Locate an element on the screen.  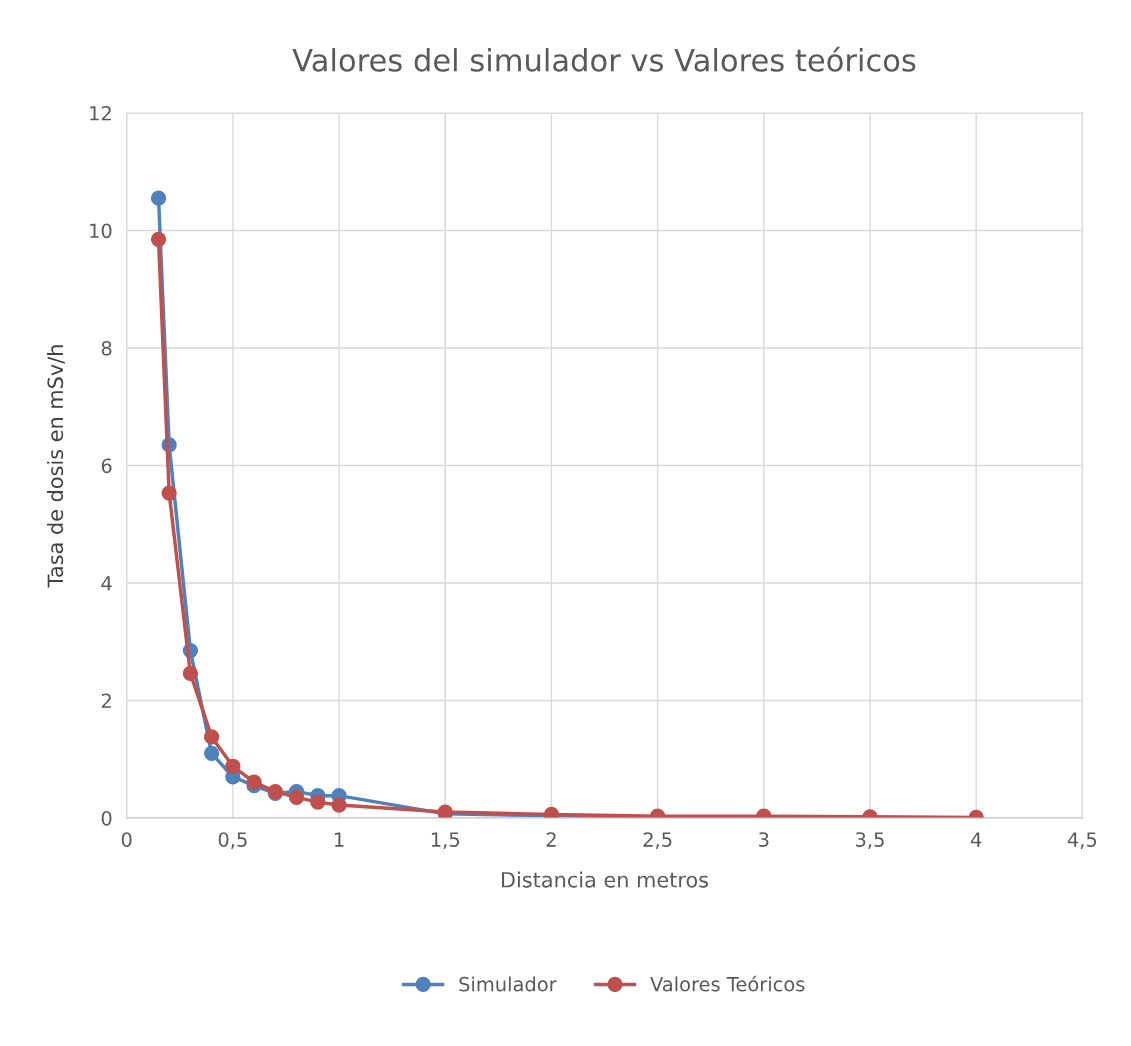
y-tick-label: 0 is located at coordinates (106, 818).